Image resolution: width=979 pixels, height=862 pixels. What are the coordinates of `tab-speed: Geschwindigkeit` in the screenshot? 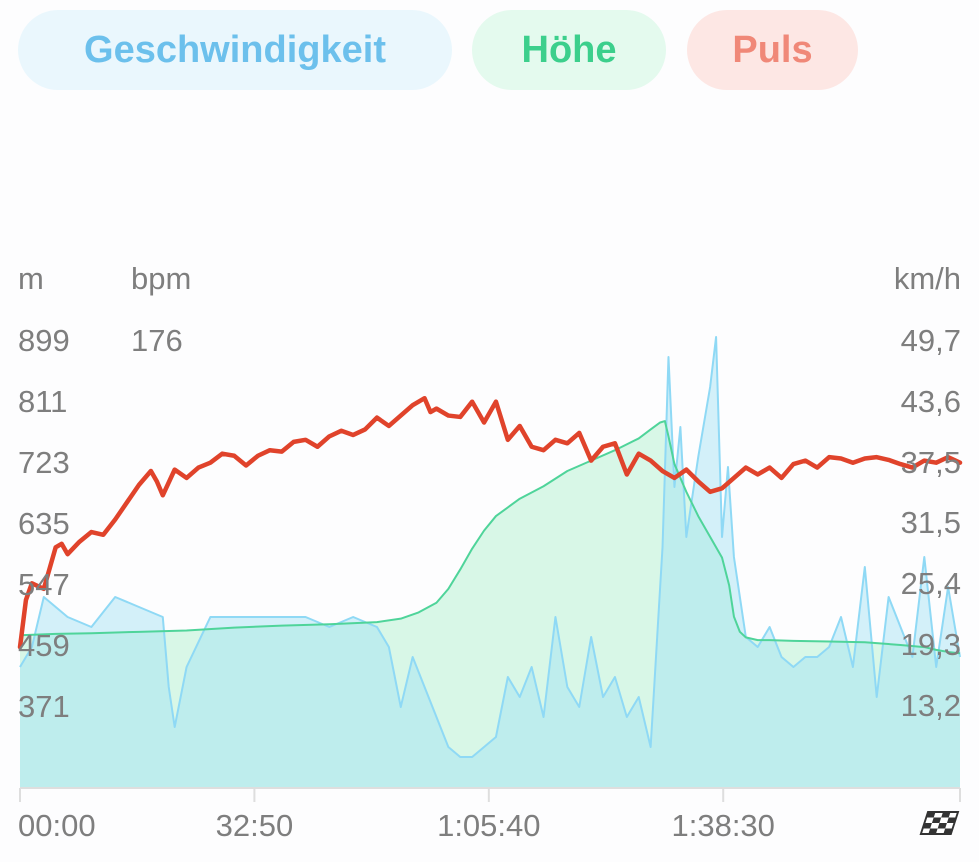 It's located at (235, 50).